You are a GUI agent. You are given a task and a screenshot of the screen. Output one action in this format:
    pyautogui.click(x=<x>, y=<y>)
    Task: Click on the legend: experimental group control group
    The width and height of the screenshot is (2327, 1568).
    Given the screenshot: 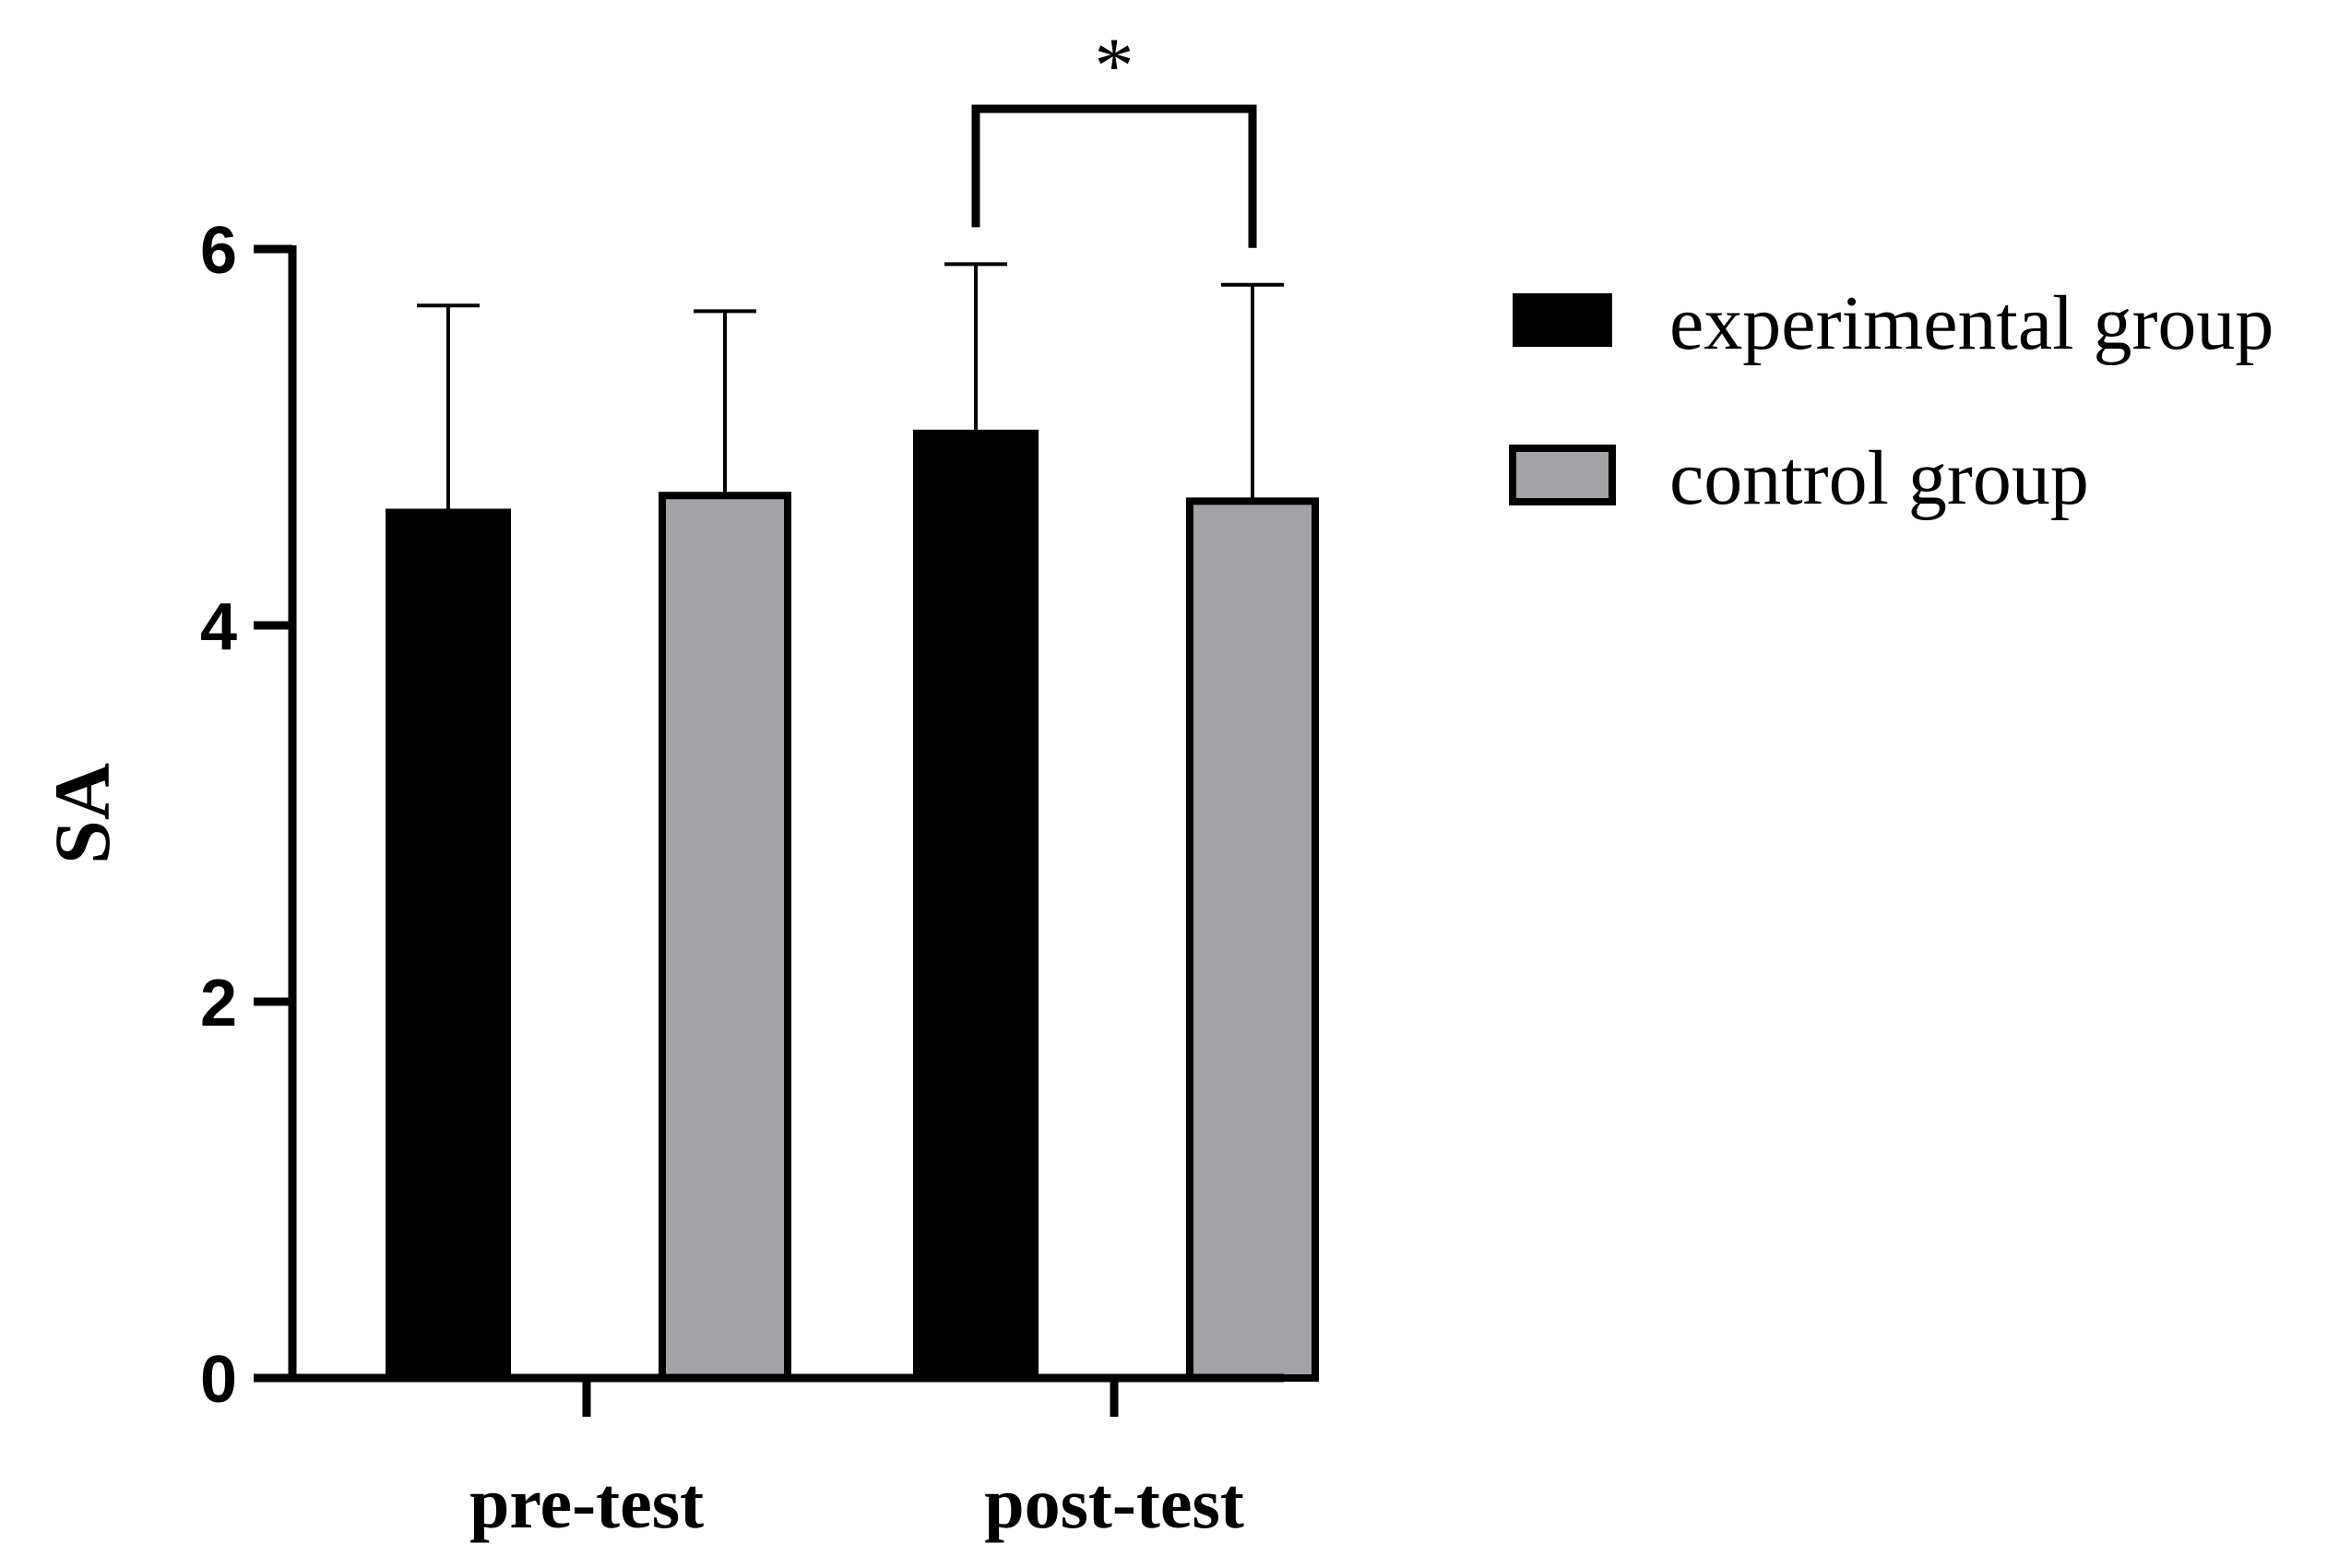 What is the action you would take?
    pyautogui.click(x=1892, y=400)
    